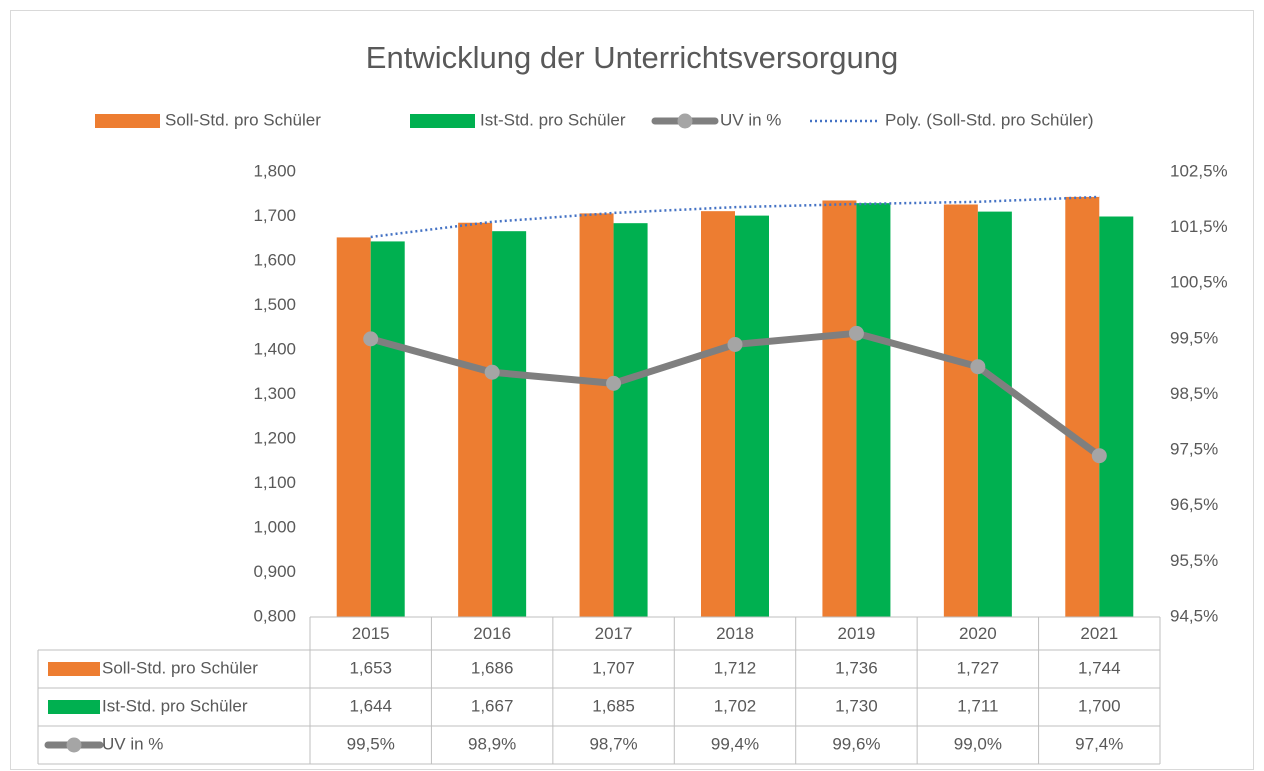  Describe the element at coordinates (274, 615) in the screenshot. I see `y-tick-label: 0,800` at that location.